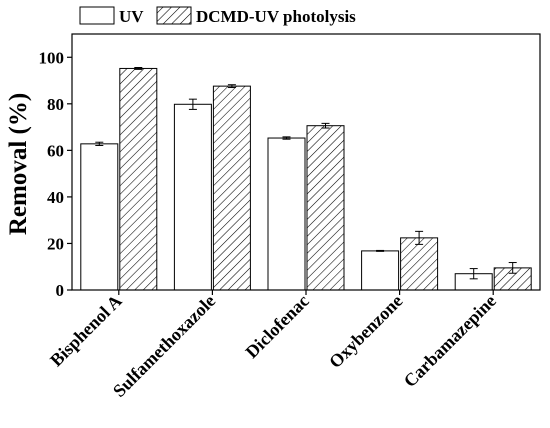 The width and height of the screenshot is (550, 428). Describe the element at coordinates (164, 346) in the screenshot. I see `x-tick-label-1: Sulfamethoxazole` at that location.